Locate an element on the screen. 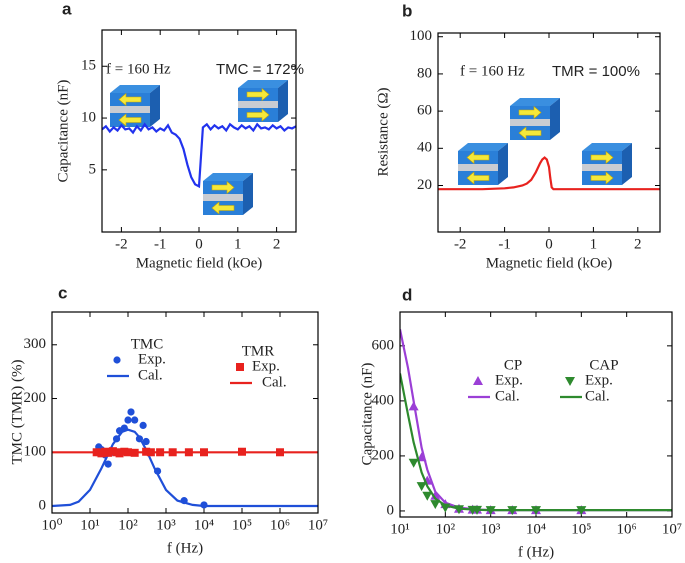  legend-title: CAP is located at coordinates (603, 365).